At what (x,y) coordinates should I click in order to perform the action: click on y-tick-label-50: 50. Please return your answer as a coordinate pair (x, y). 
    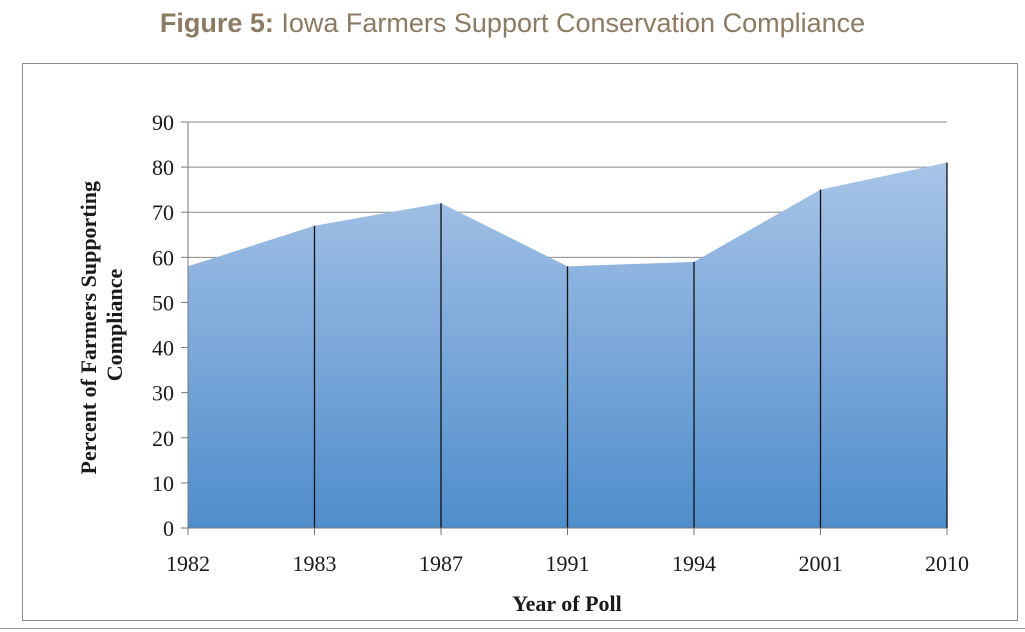
    Looking at the image, I should click on (163, 302).